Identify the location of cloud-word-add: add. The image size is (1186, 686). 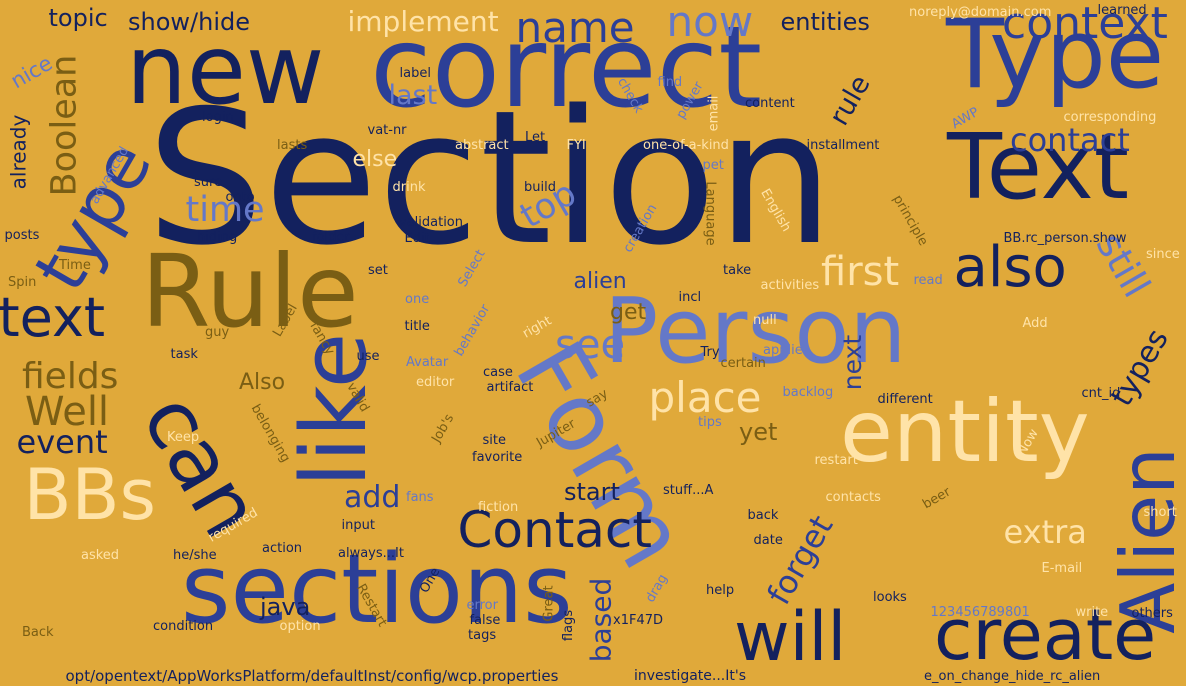
(372, 497).